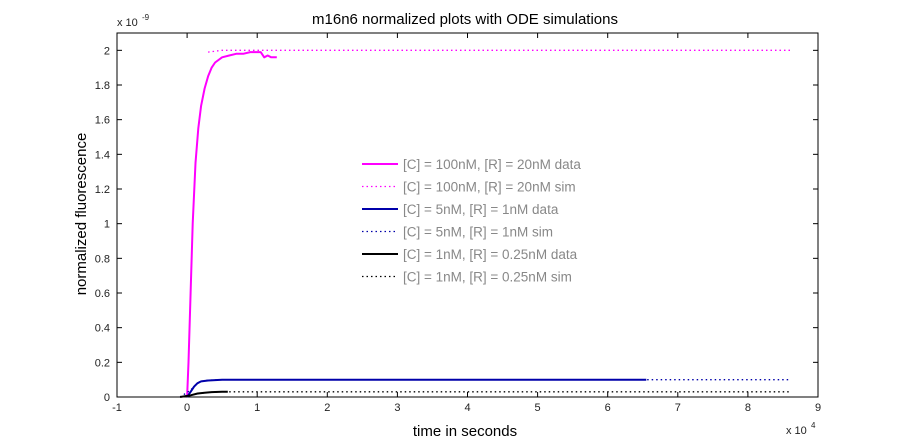 The width and height of the screenshot is (903, 447). Describe the element at coordinates (748, 408) in the screenshot. I see `x-tick-label: 8` at that location.